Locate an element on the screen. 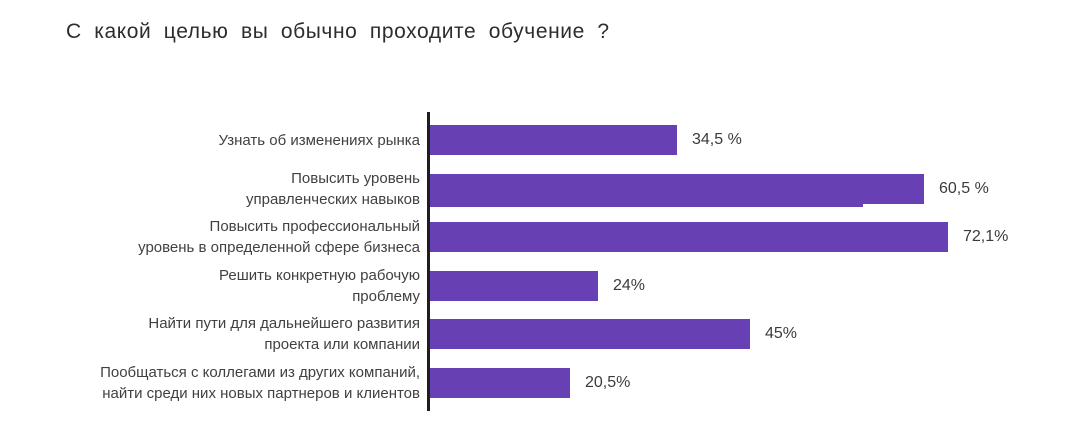 The height and width of the screenshot is (444, 1066). bar-area: 34,5 % is located at coordinates (748, 140).